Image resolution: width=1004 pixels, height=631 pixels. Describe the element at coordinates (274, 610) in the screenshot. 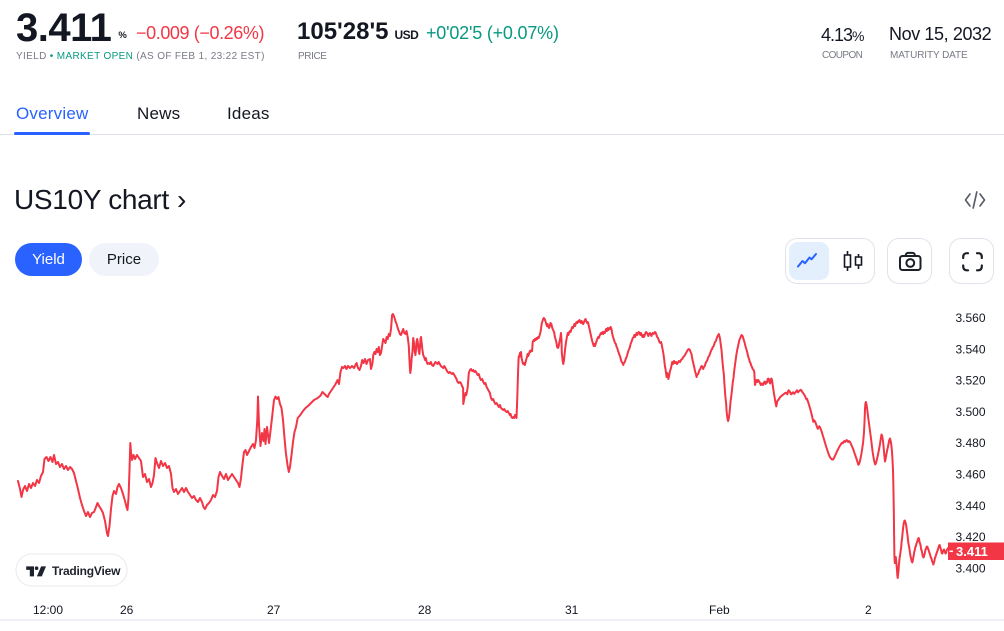

I see `svg-text: 27` at that location.